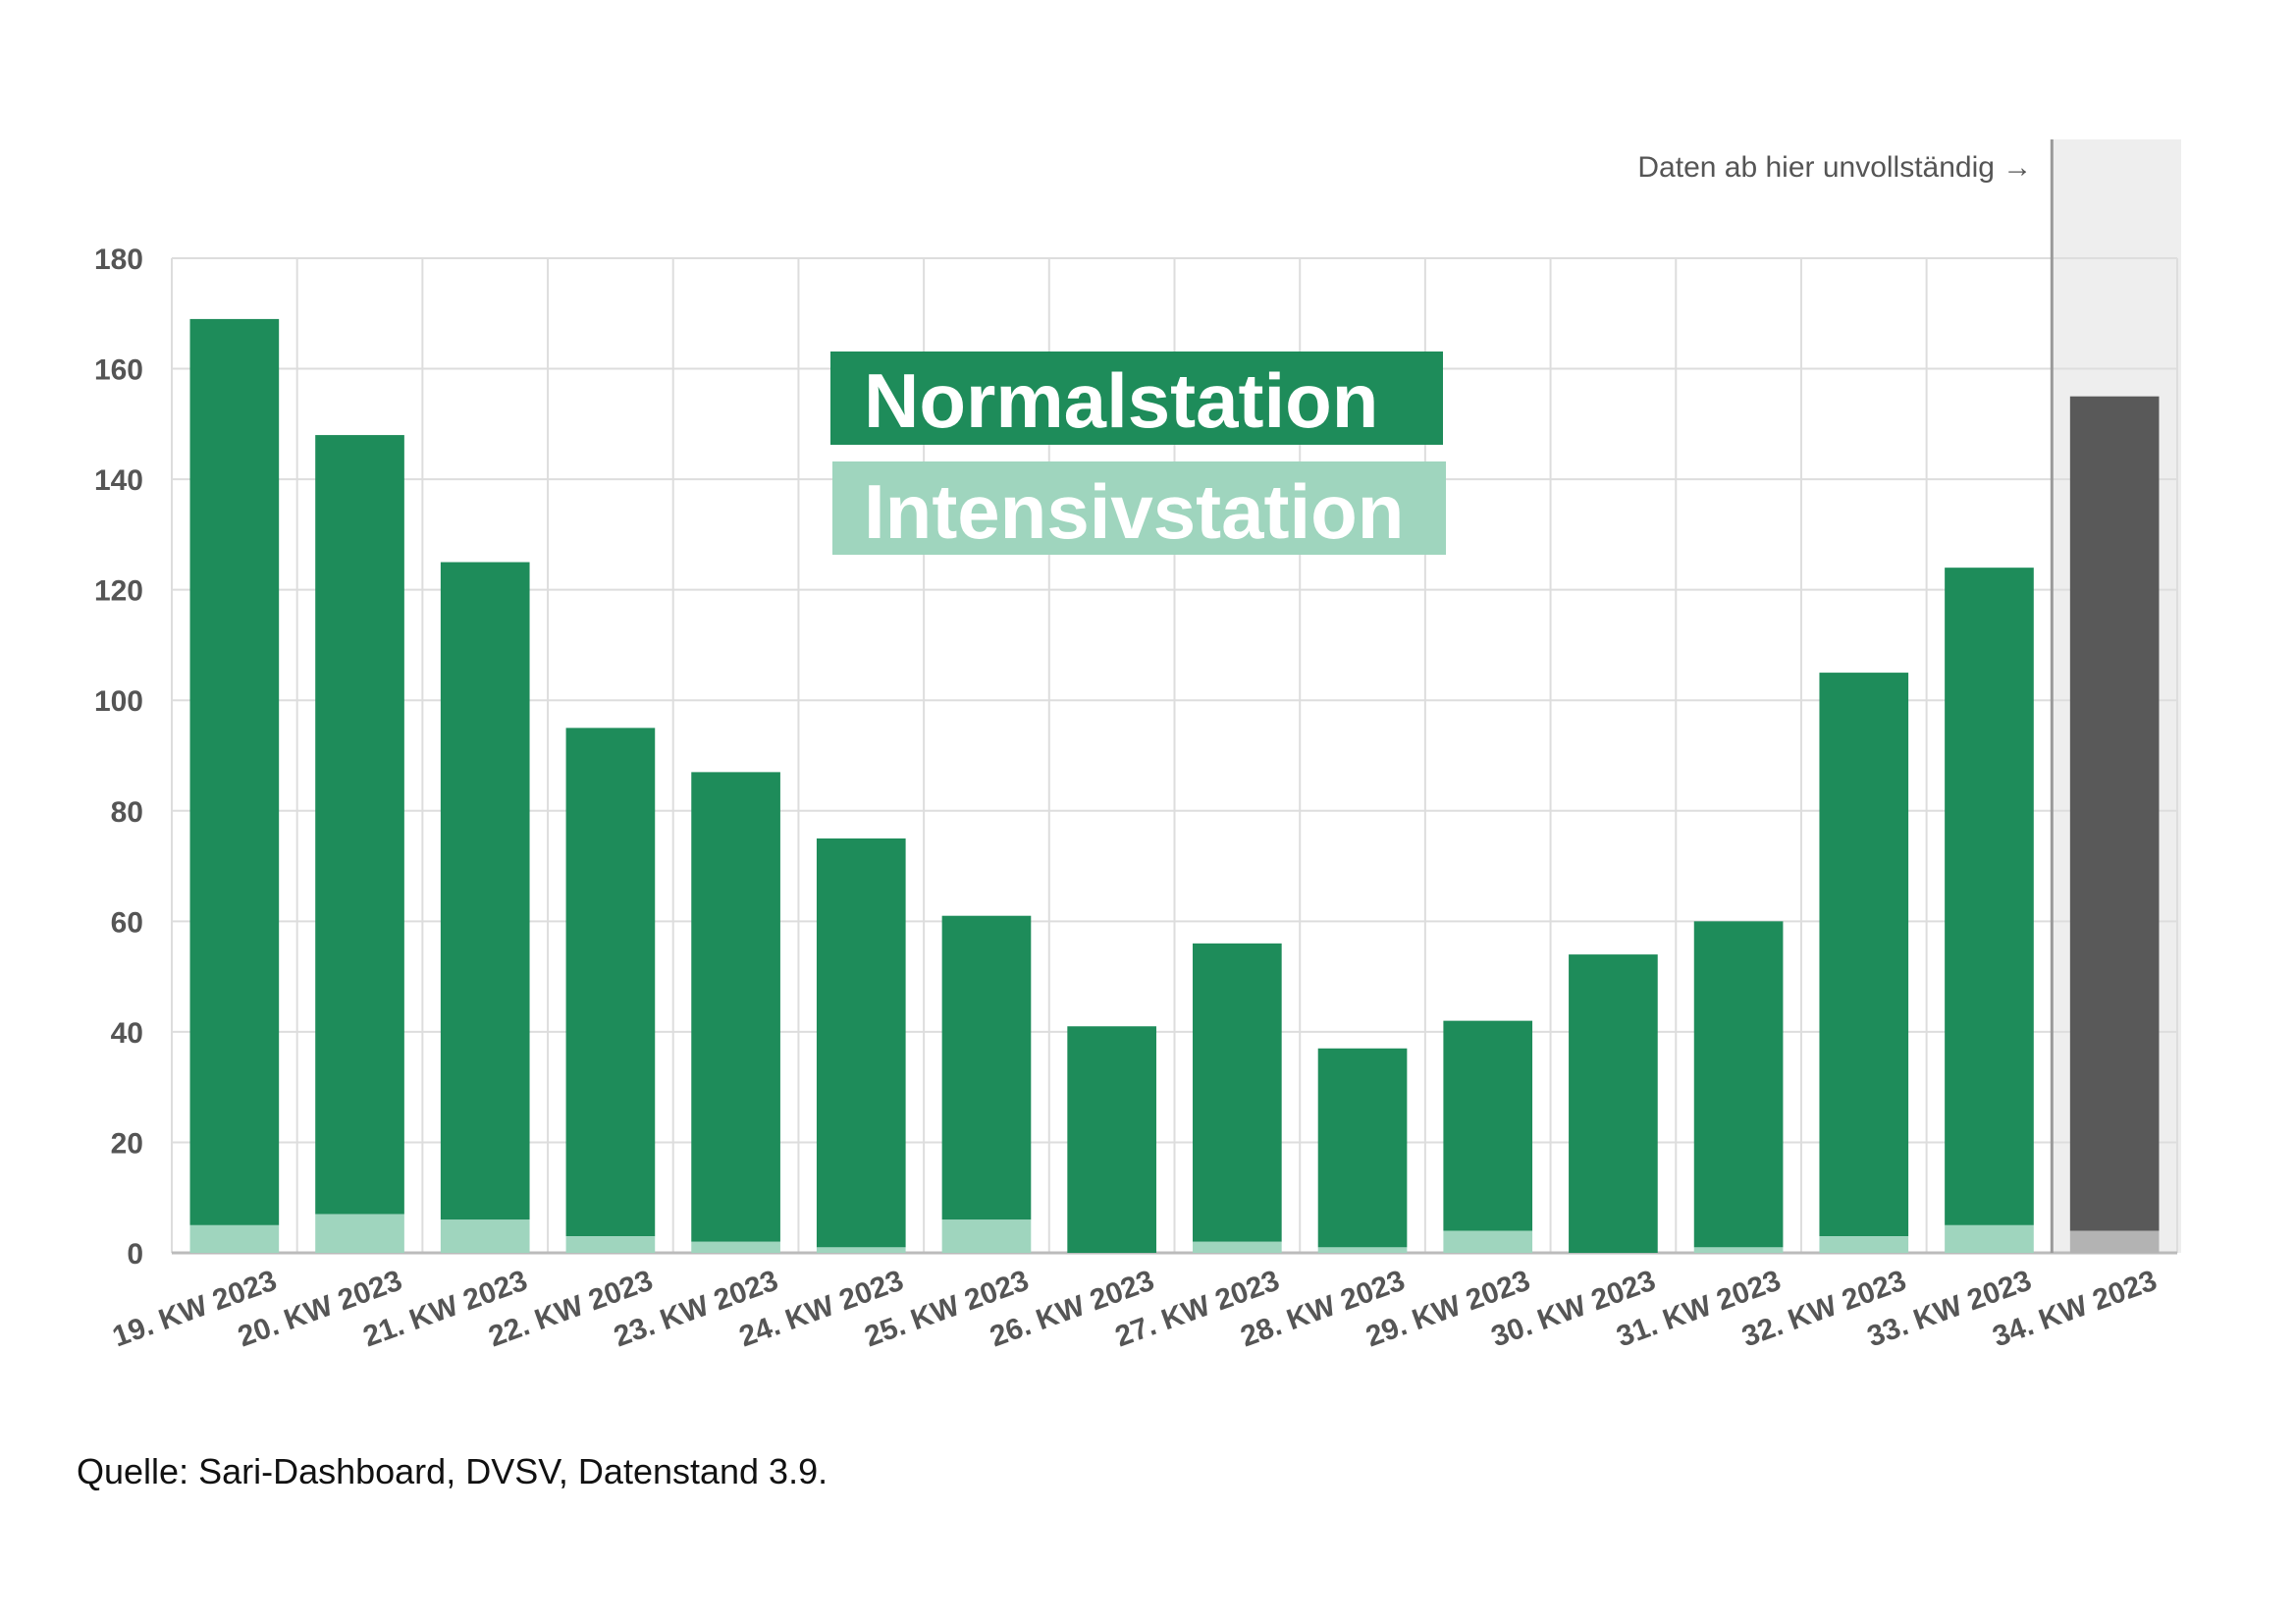 This screenshot has height=1624, width=2296. Describe the element at coordinates (1134, 511) in the screenshot. I see `legend-intensive-label: Intensivstation` at that location.